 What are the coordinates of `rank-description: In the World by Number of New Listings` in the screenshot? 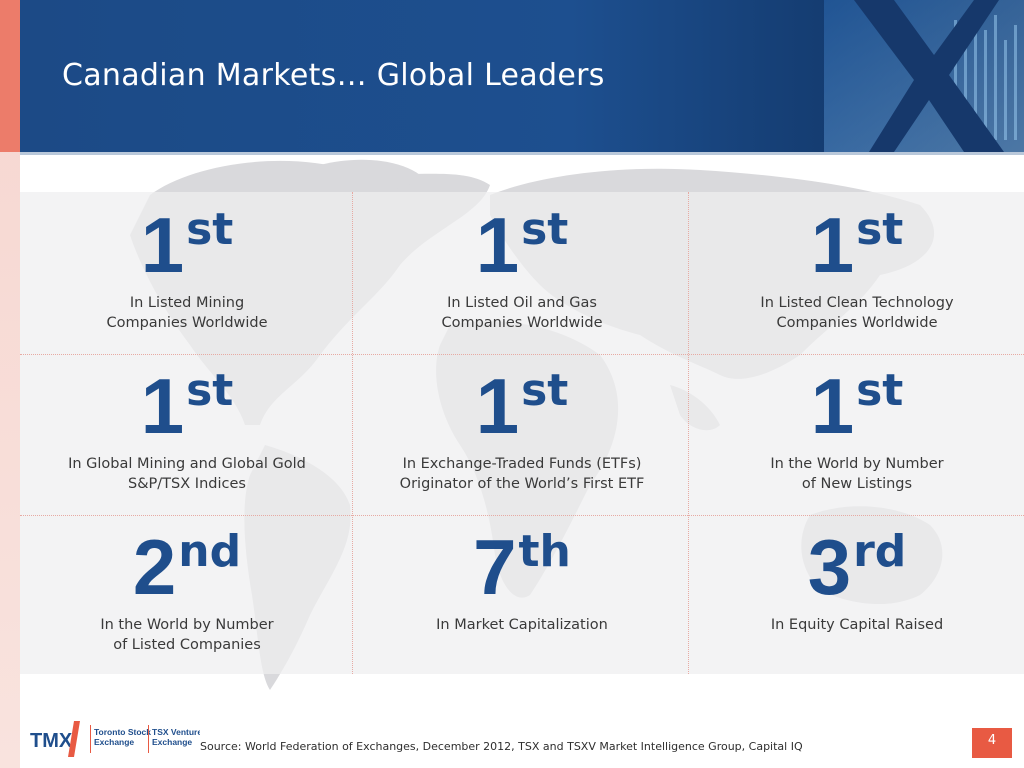 It's located at (857, 474).